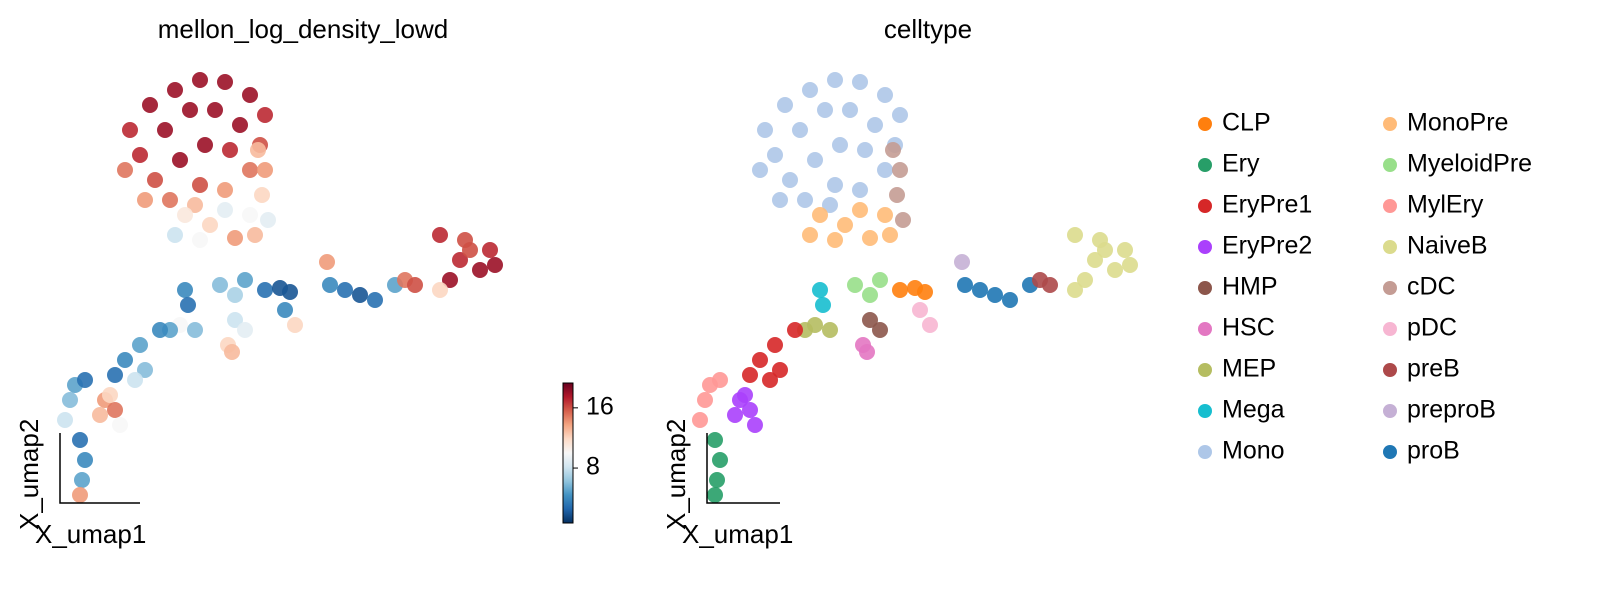 Image resolution: width=1624 pixels, height=589 pixels. I want to click on legend-label: Ery, so click(1241, 164).